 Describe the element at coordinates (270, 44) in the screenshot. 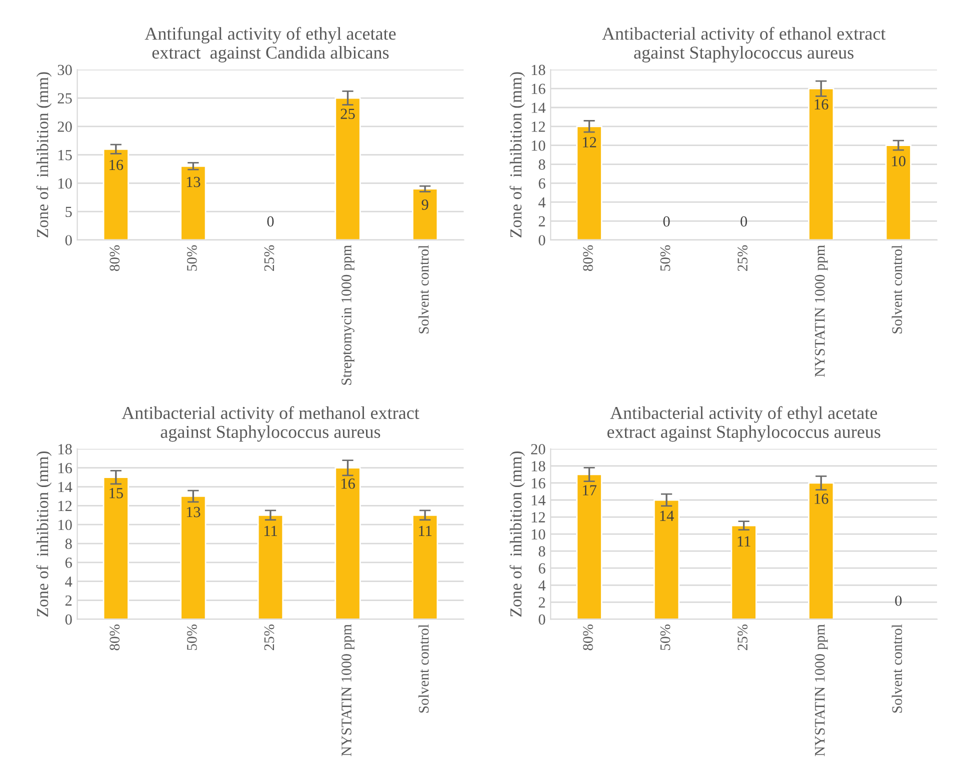

I see `chart-title: Antifungal activity of ethyl acetate extract against Candida albicans` at that location.